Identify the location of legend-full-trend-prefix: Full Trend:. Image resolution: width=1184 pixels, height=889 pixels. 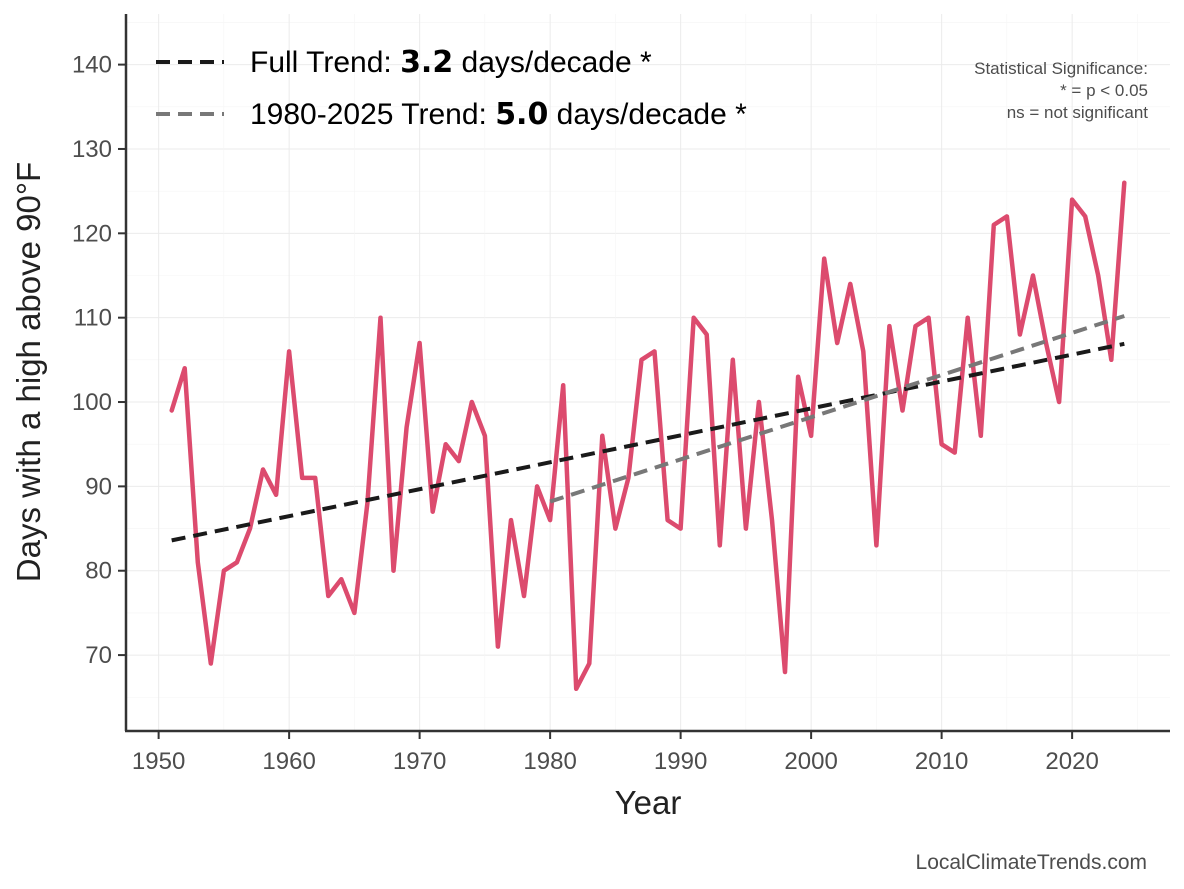
(325, 62).